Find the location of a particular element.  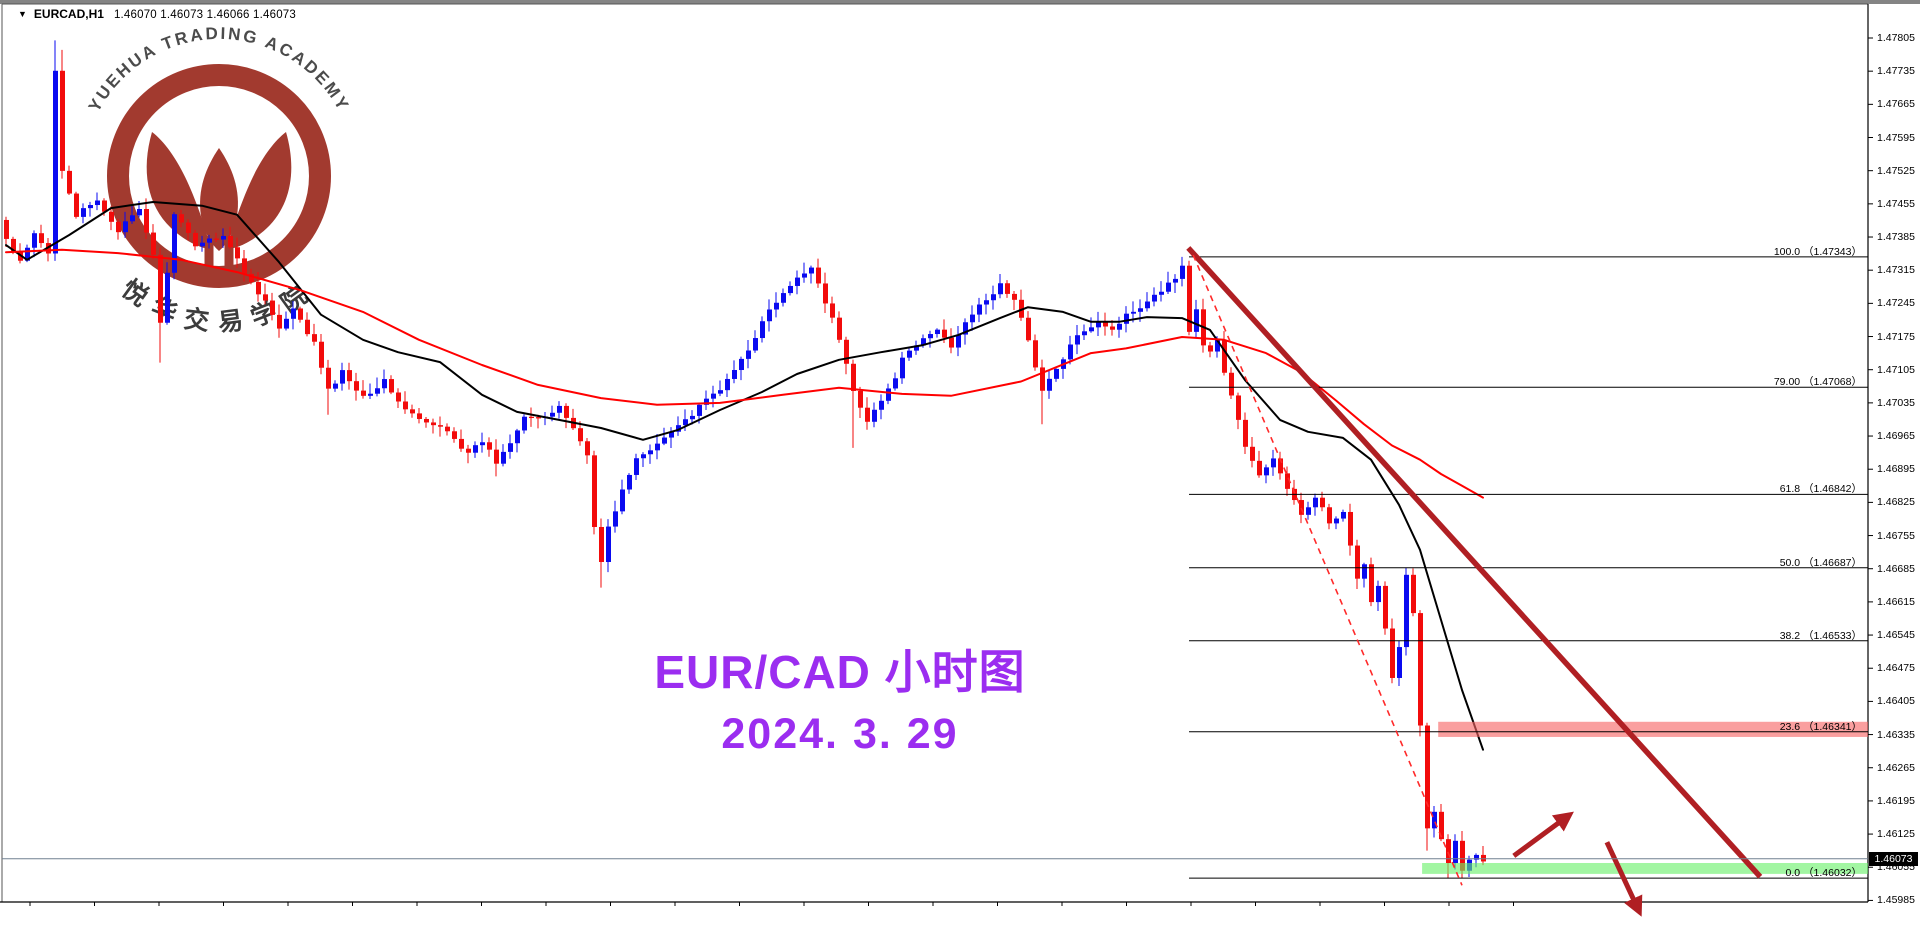

fib-level-label-61.8: 61.8 （1.46842） is located at coordinates (1820, 489).